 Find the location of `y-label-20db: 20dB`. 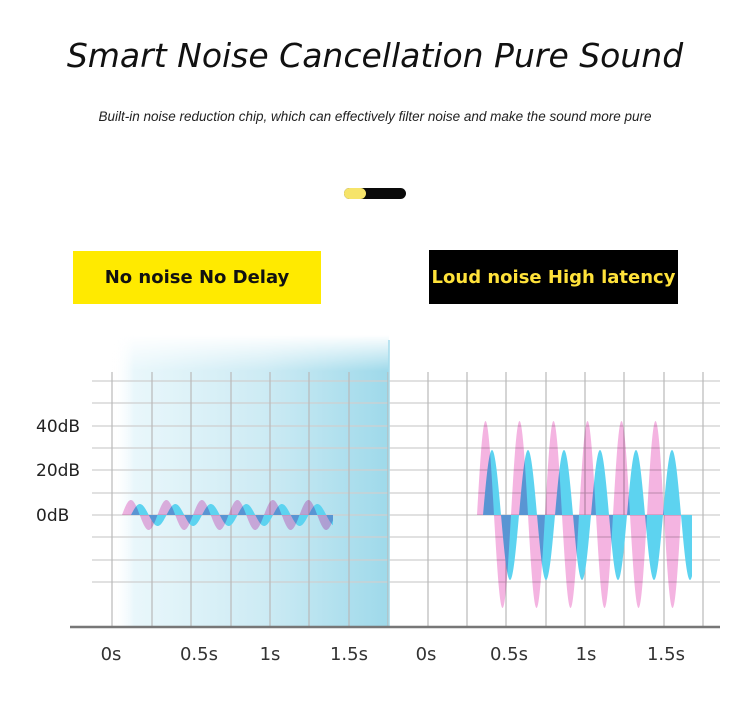

y-label-20db: 20dB is located at coordinates (58, 471).